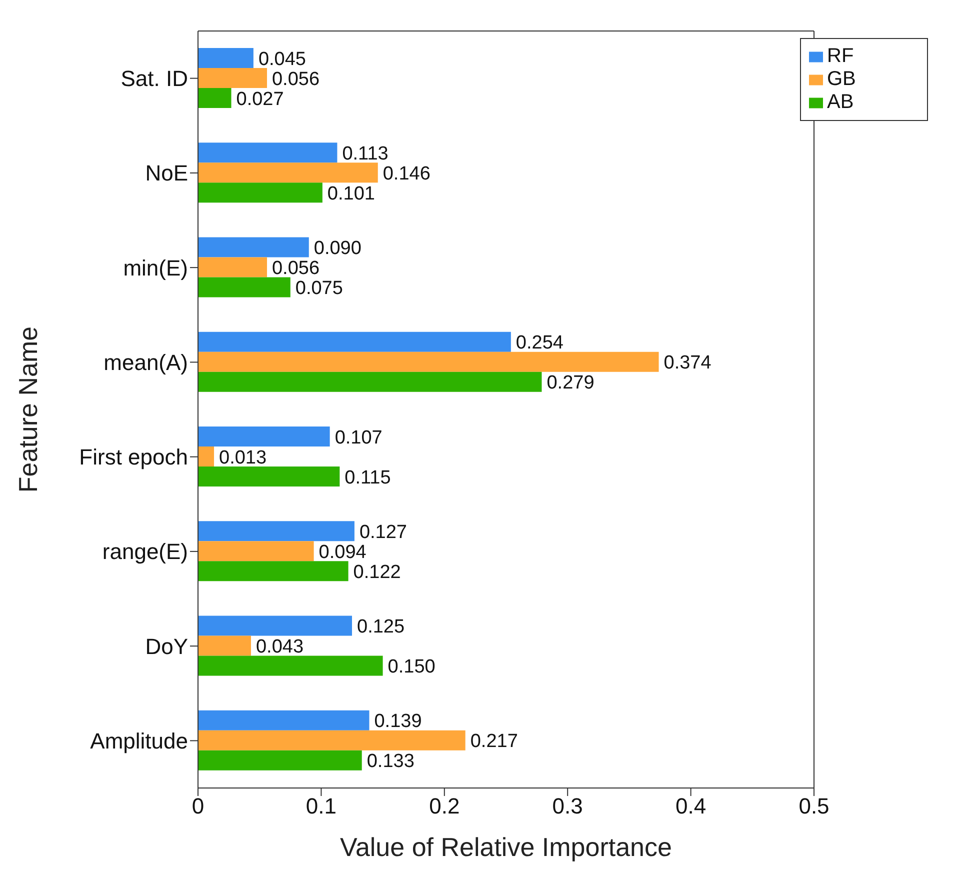 This screenshot has width=965, height=883. What do you see at coordinates (166, 646) in the screenshot?
I see `y-tick-label: DoY` at bounding box center [166, 646].